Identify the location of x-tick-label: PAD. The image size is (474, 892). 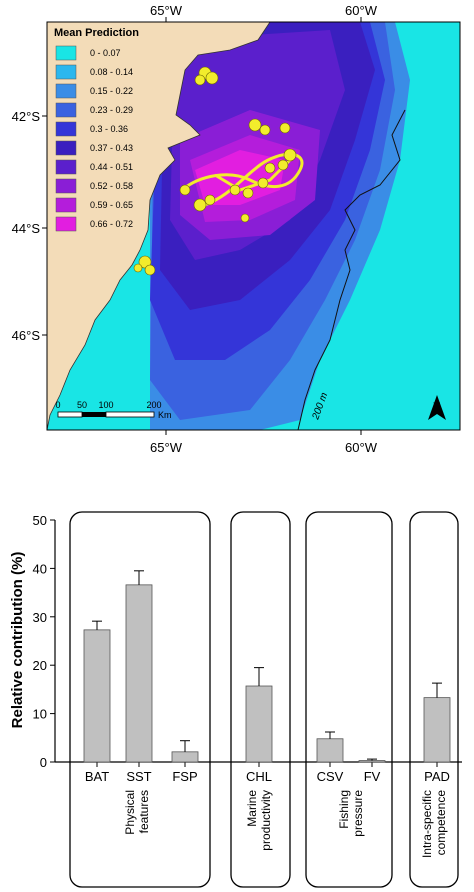
(437, 776).